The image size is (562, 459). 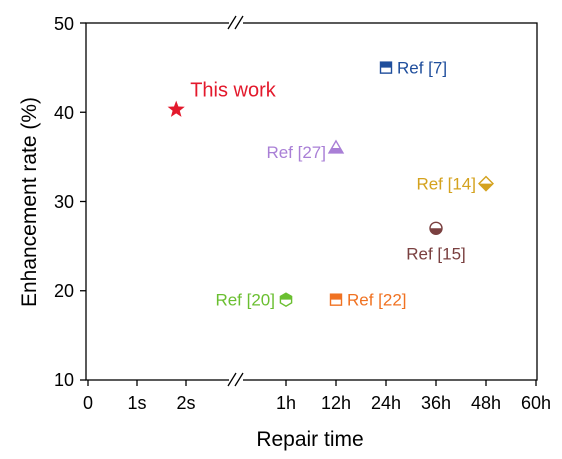 I want to click on x-tick-label: 0, so click(x=88, y=403).